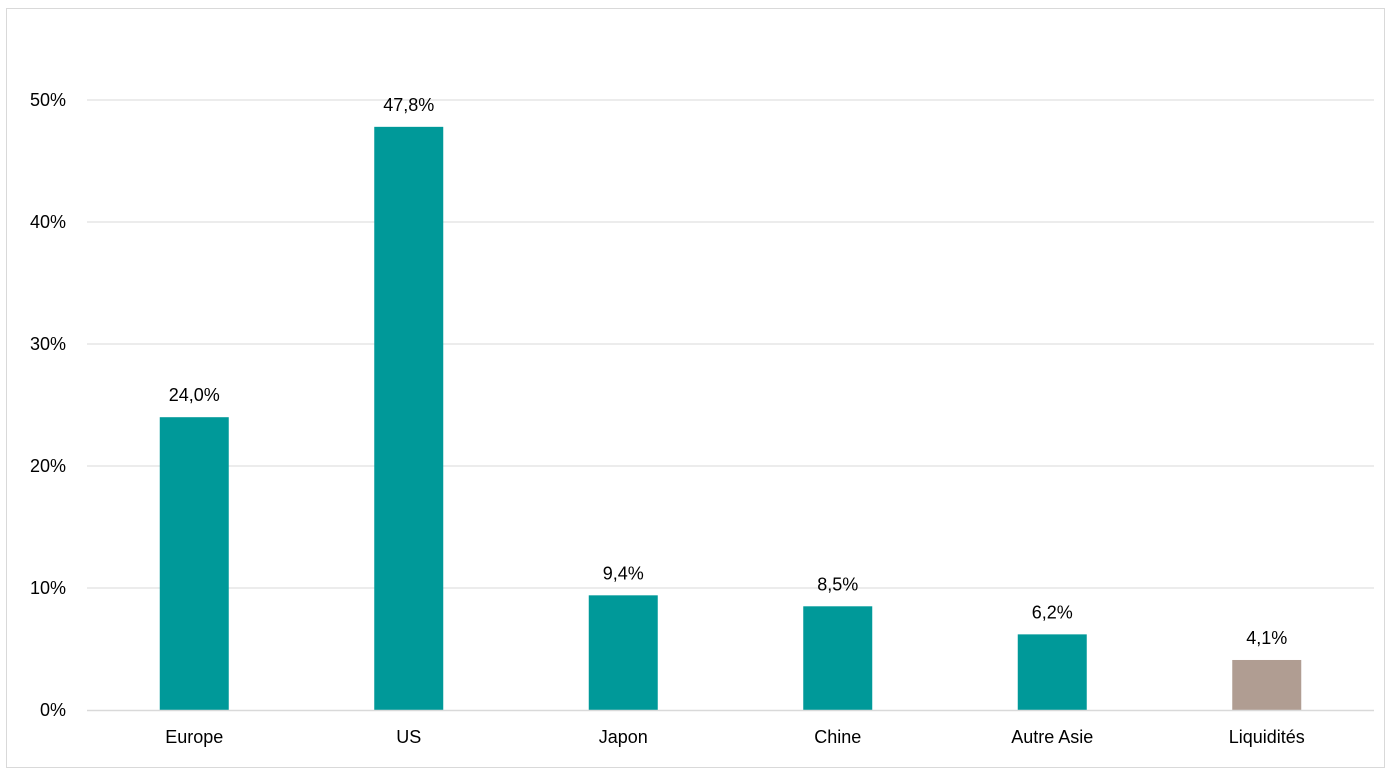 This screenshot has width=1393, height=768. I want to click on data-label: 6,2%, so click(1052, 612).